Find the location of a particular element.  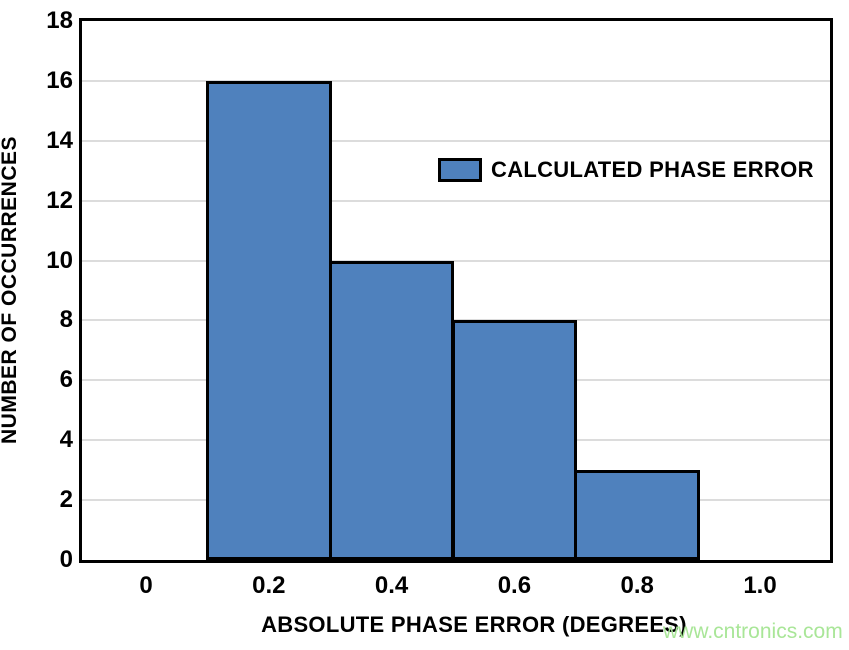

y-tick-label-2: 2 is located at coordinates (66, 500).